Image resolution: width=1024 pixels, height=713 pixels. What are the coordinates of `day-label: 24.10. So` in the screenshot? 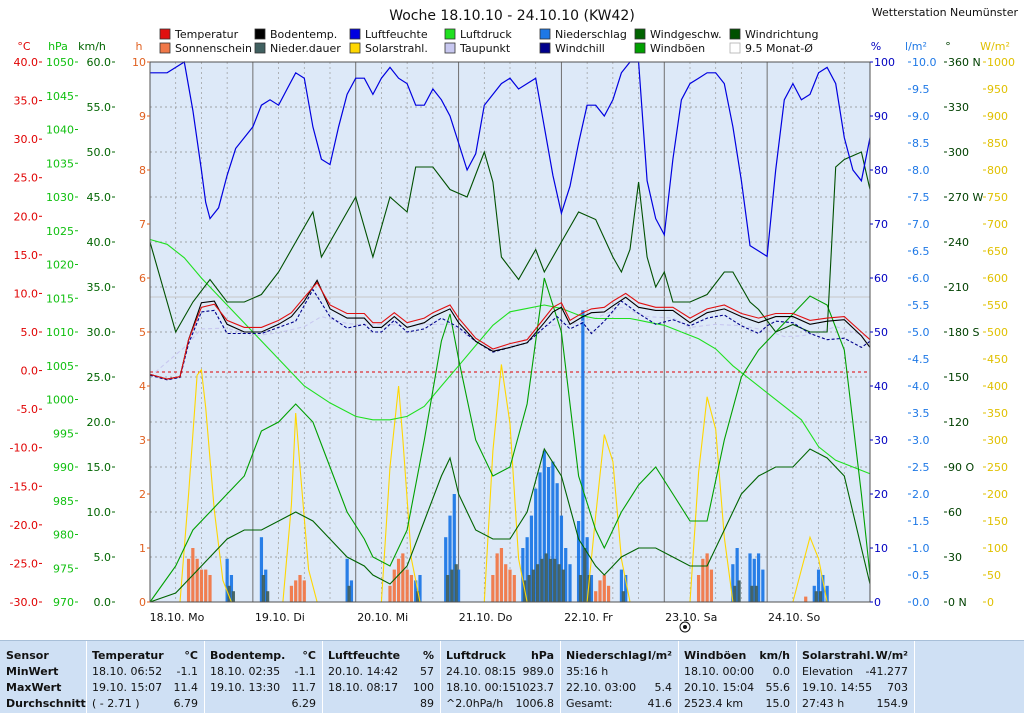 It's located at (794, 617).